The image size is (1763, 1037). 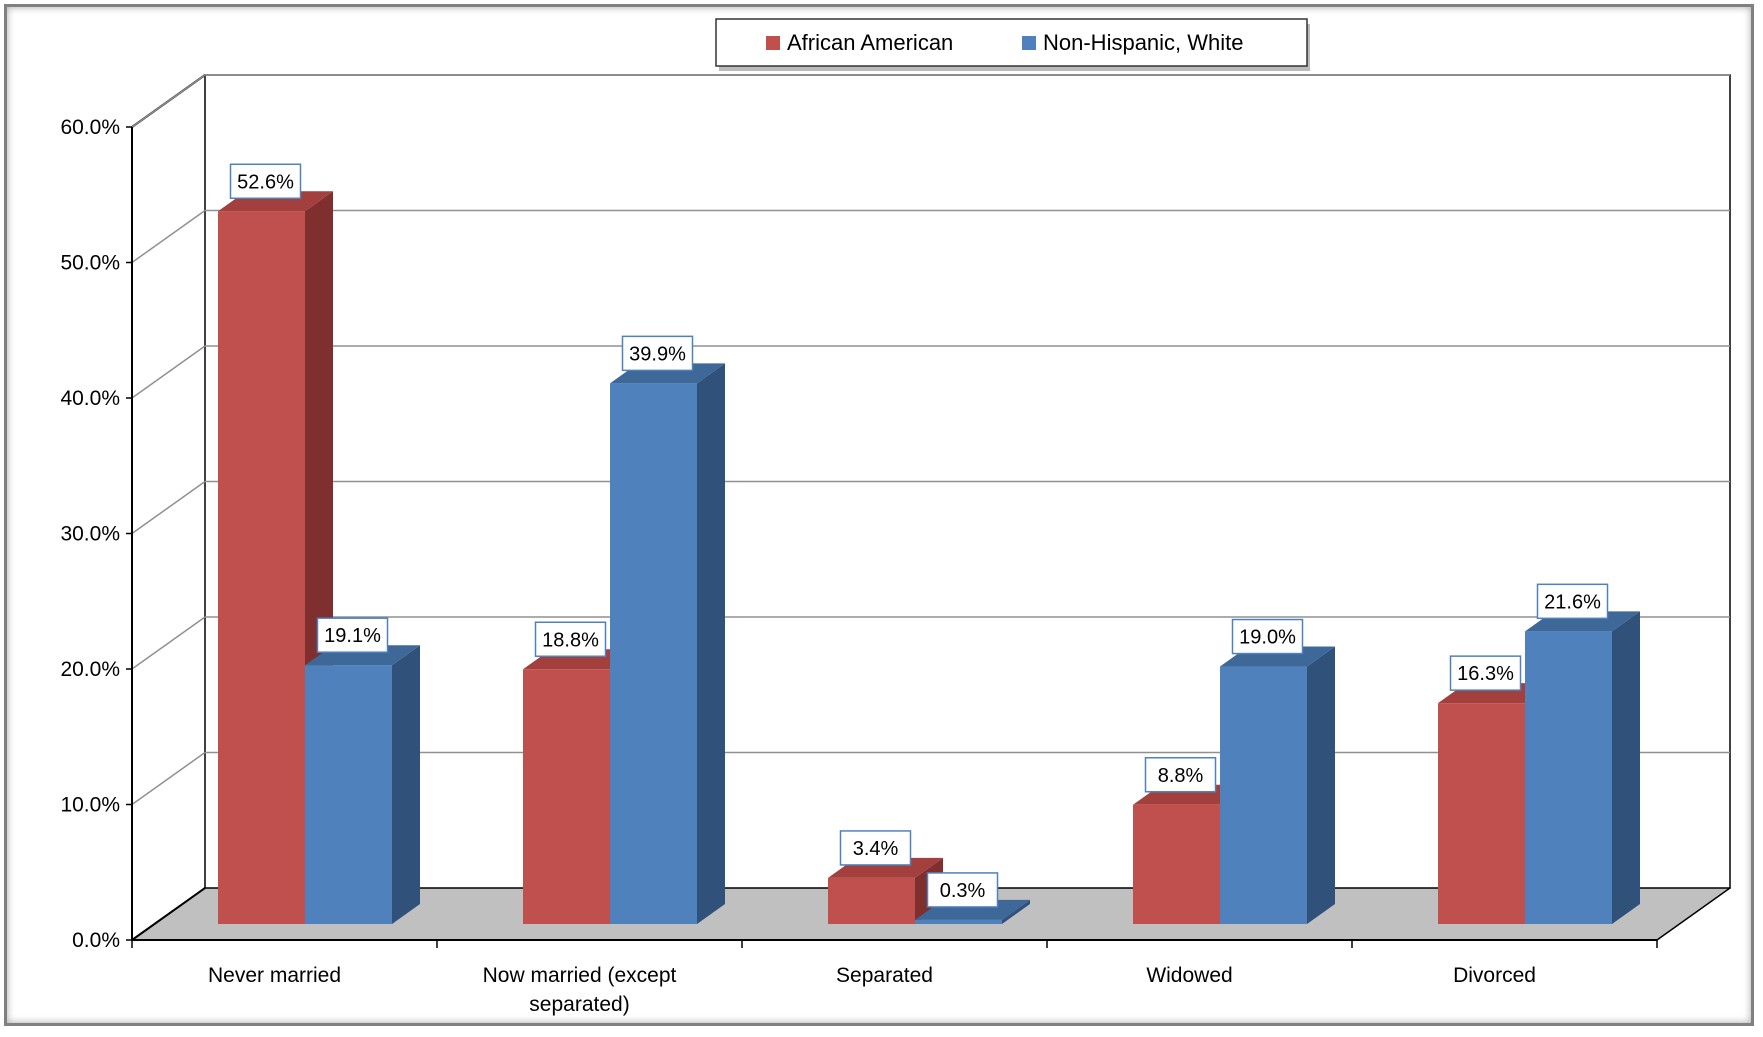 I want to click on y-tick-label: 10.0%, so click(x=90, y=805).